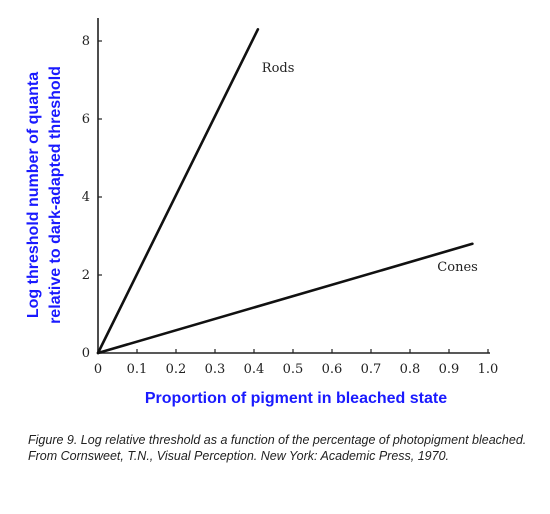 The width and height of the screenshot is (550, 514). I want to click on y-tick-label: 4, so click(86, 197).